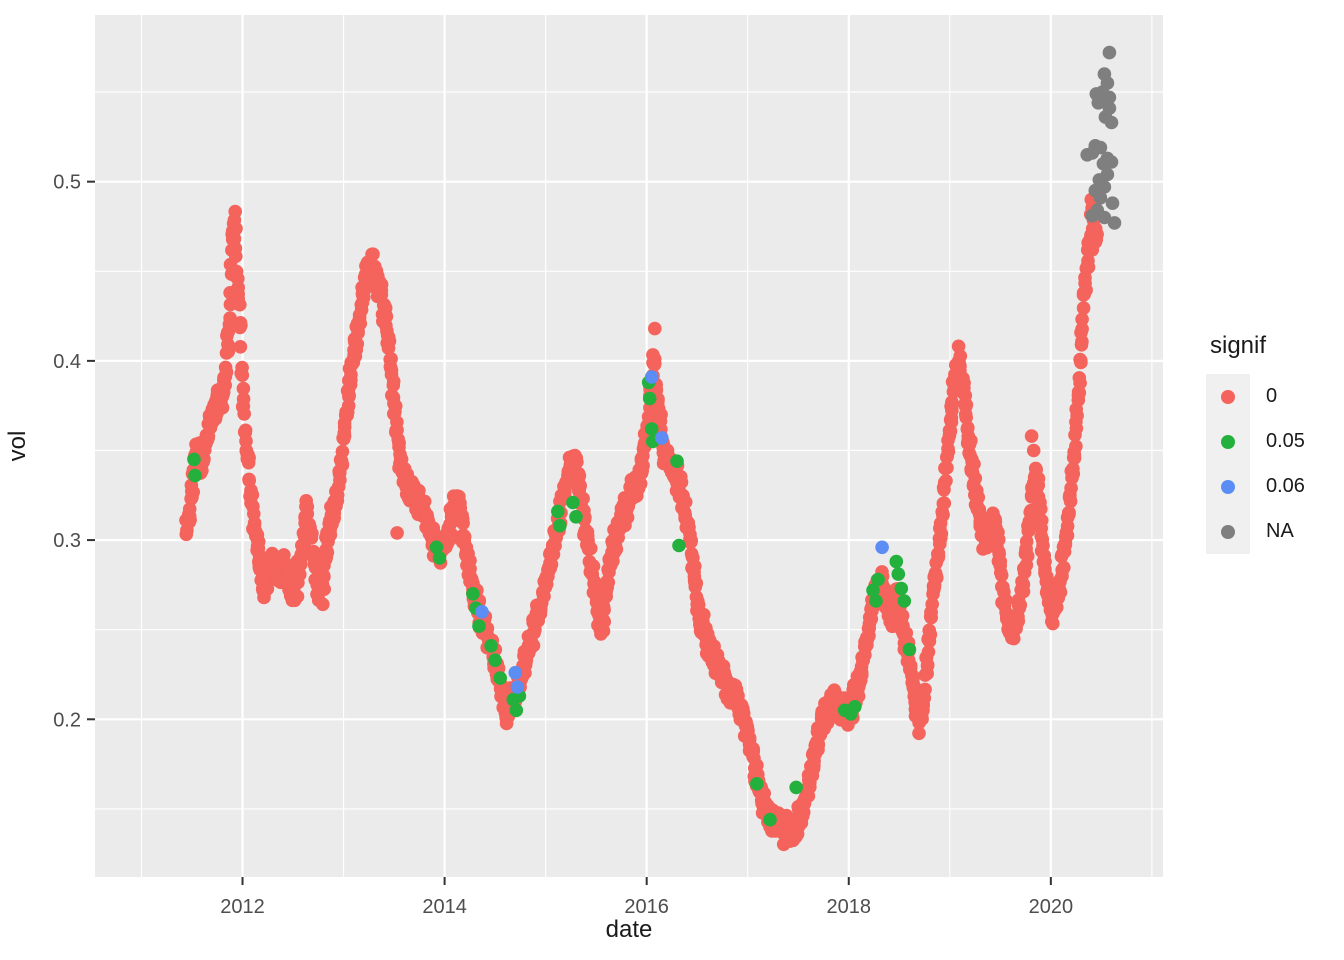 This screenshot has height=960, width=1344. Describe the element at coordinates (67, 541) in the screenshot. I see `y-tick-label: 0.3` at that location.